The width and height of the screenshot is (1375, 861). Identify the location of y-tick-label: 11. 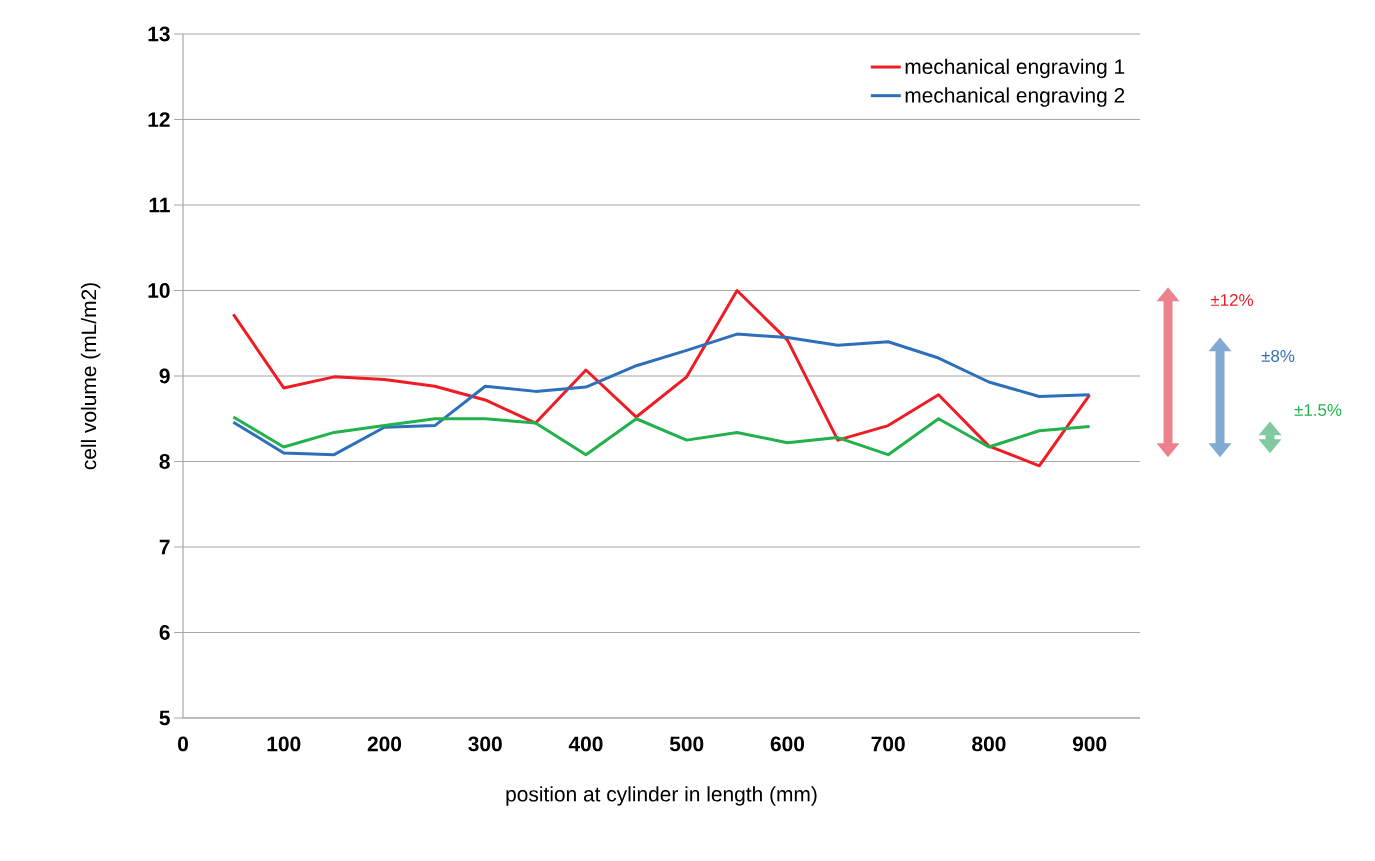
(159, 205).